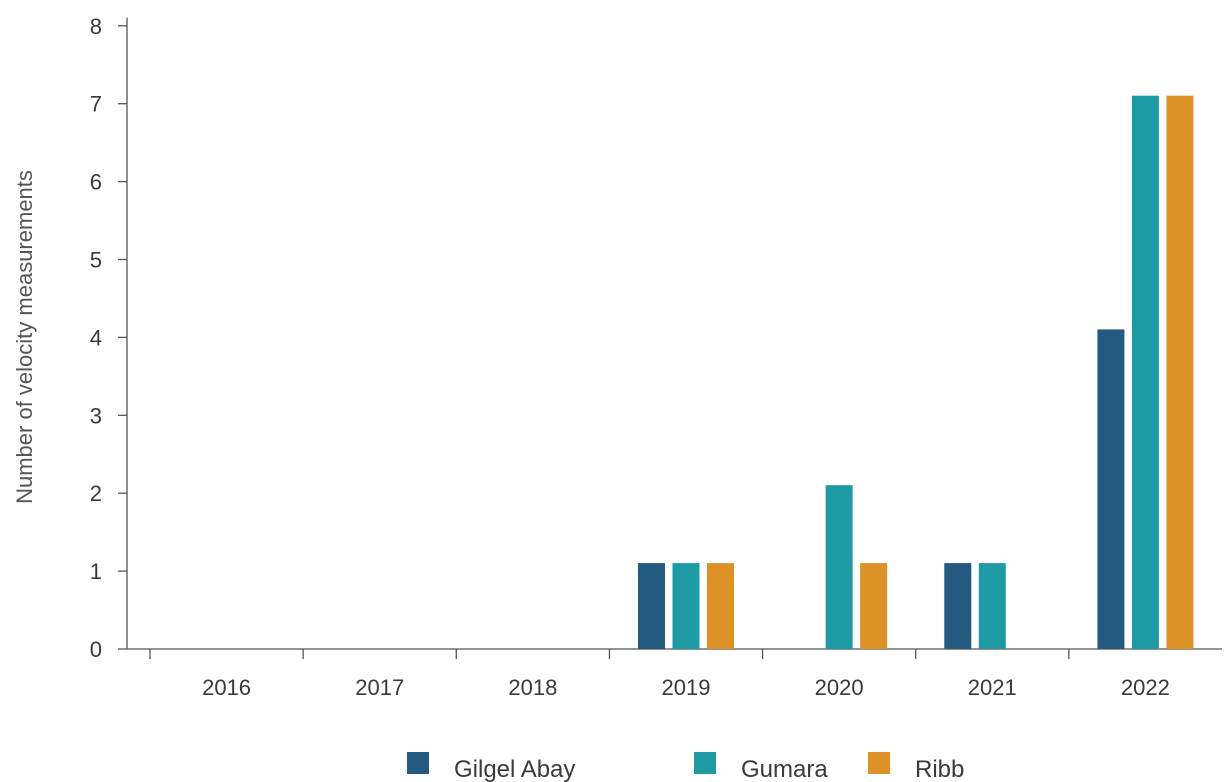 The image size is (1229, 782). What do you see at coordinates (784, 769) in the screenshot?
I see `legend-label: Gumara` at bounding box center [784, 769].